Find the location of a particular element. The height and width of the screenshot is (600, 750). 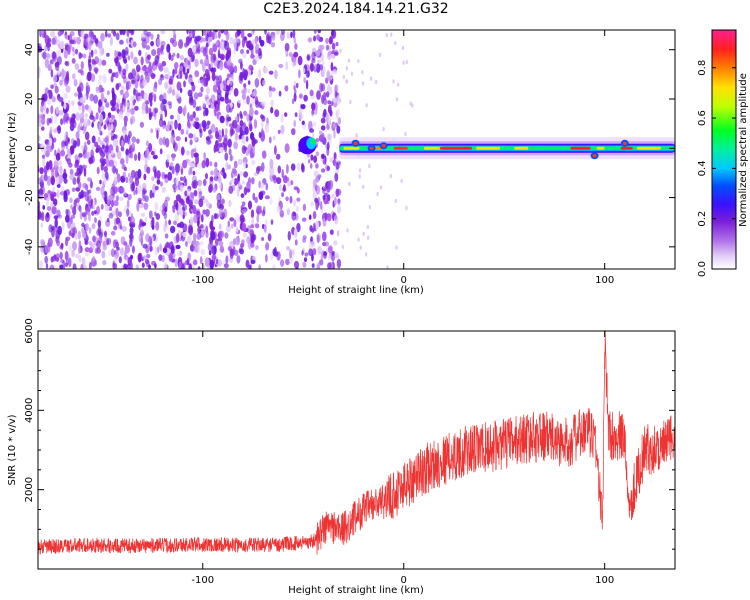

spectrogram-ylabel: Frequency (Hz) is located at coordinates (12, 150).